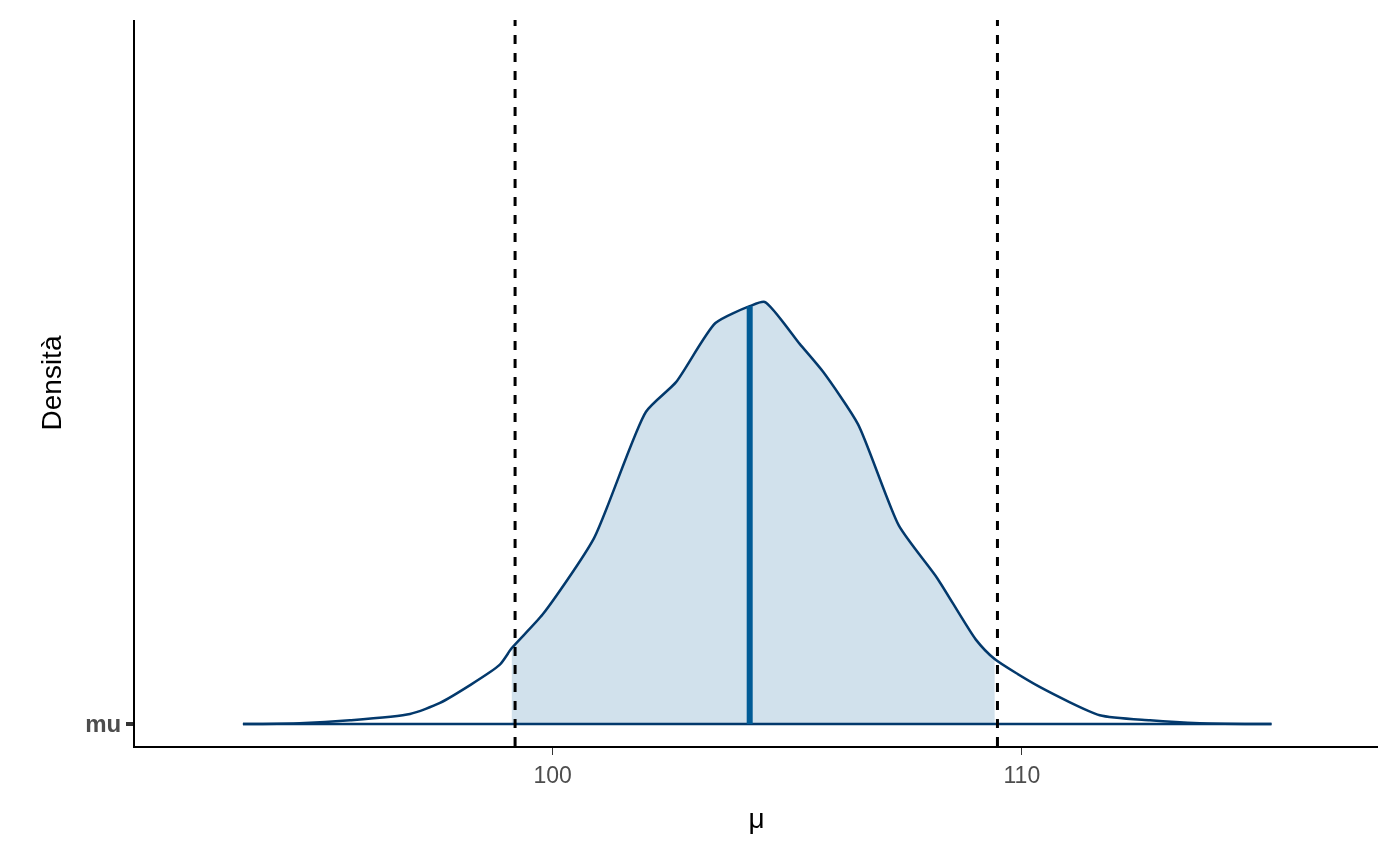 The width and height of the screenshot is (1400, 865). Describe the element at coordinates (52, 383) in the screenshot. I see `y-axis-title: Densità` at that location.